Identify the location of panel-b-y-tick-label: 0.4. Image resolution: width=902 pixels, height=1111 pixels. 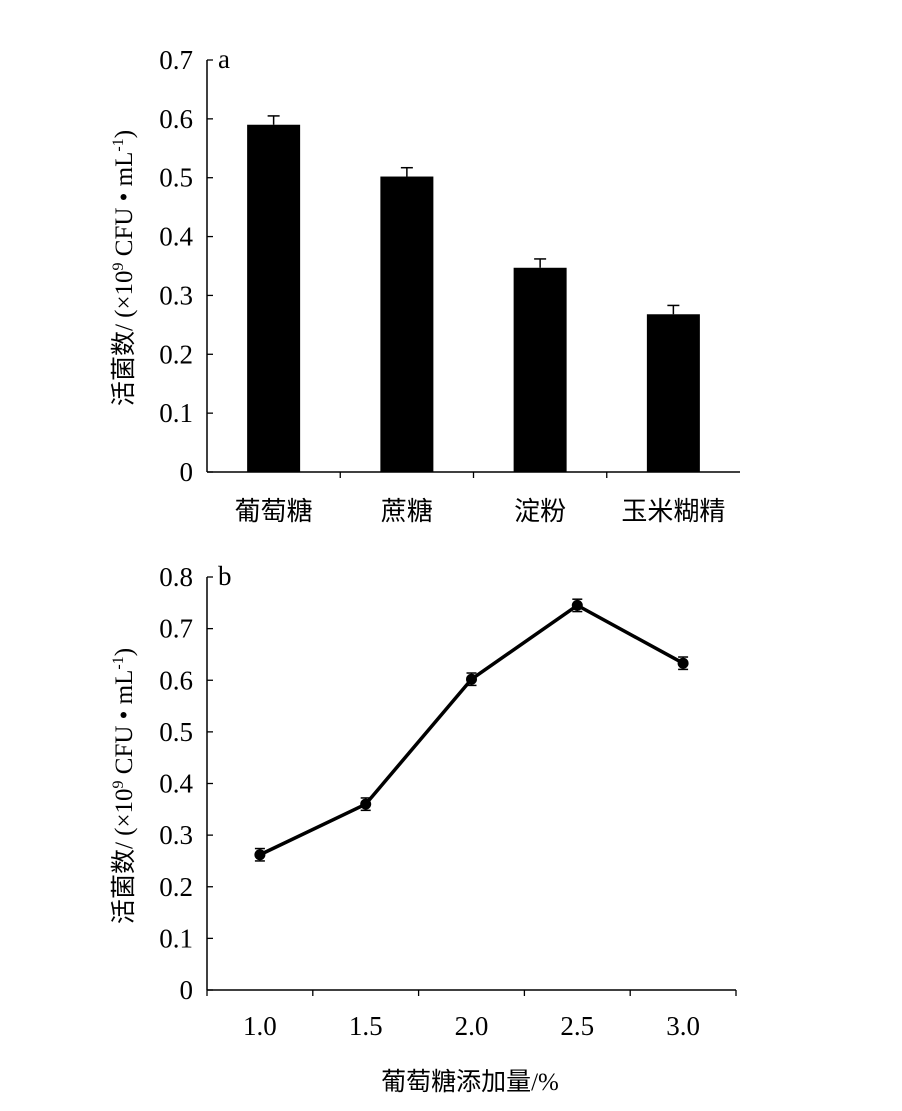
(176, 784).